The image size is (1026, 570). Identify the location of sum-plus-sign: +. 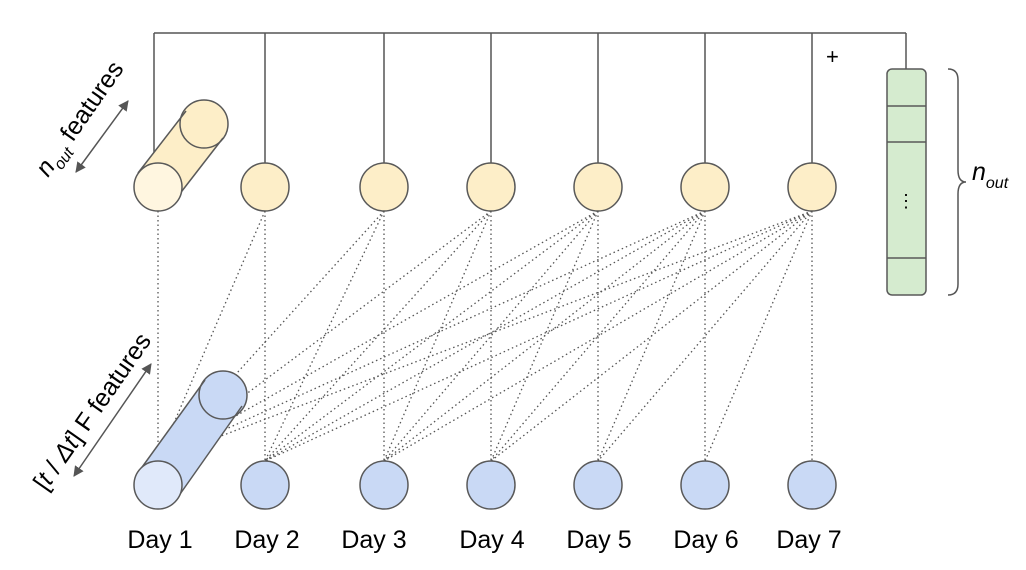
(832, 56).